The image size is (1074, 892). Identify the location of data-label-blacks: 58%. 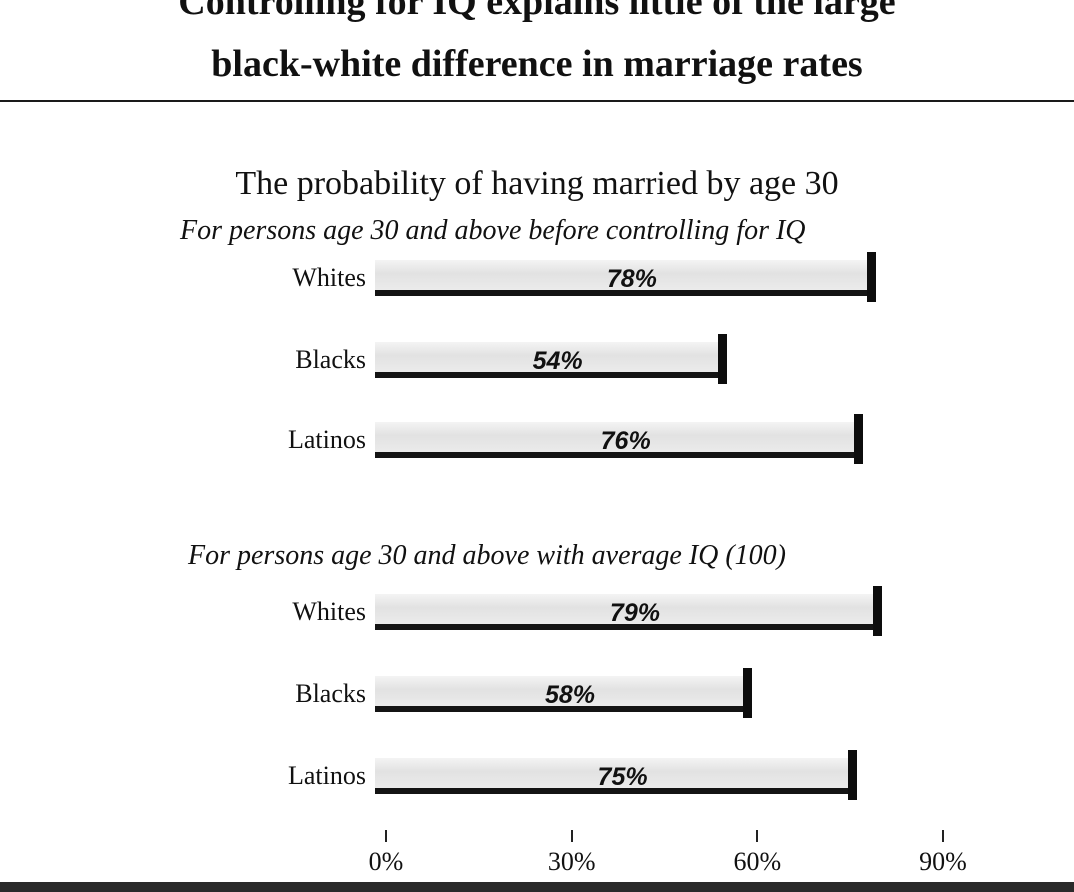
(569, 695).